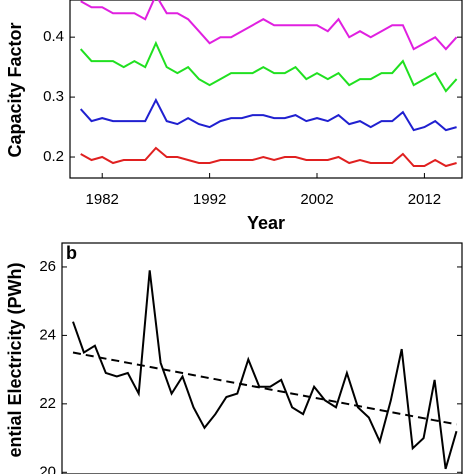 The width and height of the screenshot is (474, 474). Describe the element at coordinates (47, 403) in the screenshot. I see `y-tick-label: 22` at that location.